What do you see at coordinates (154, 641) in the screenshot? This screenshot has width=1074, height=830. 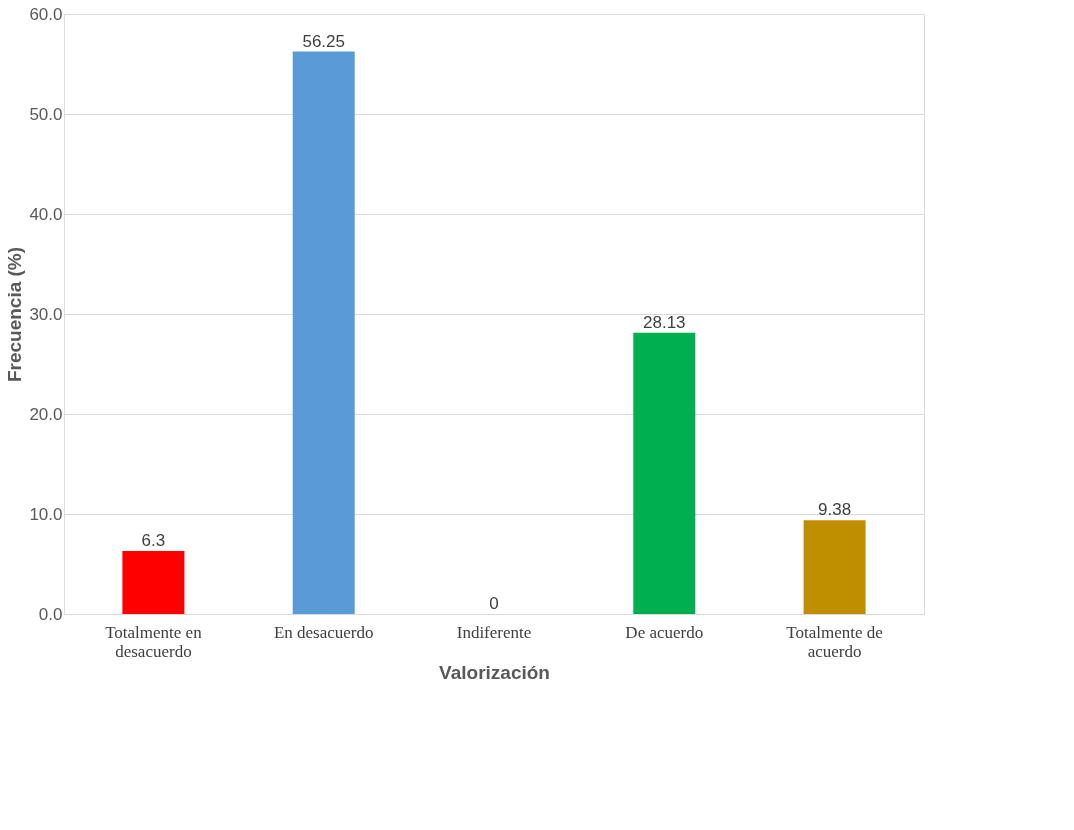 I see `x-tick-label: Totalmente en desacuerdo` at bounding box center [154, 641].